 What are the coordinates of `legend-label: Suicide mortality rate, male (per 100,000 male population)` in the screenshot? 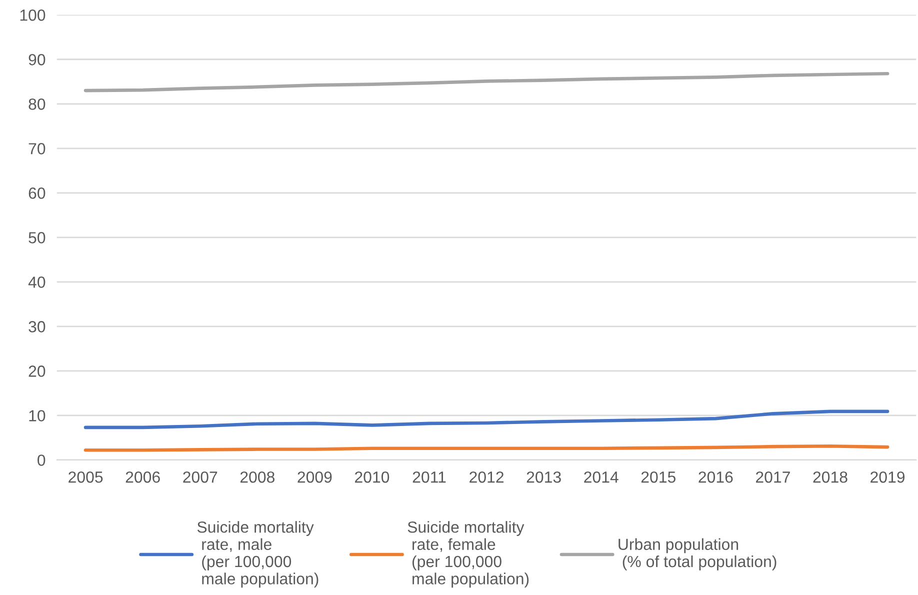 It's located at (257, 554).